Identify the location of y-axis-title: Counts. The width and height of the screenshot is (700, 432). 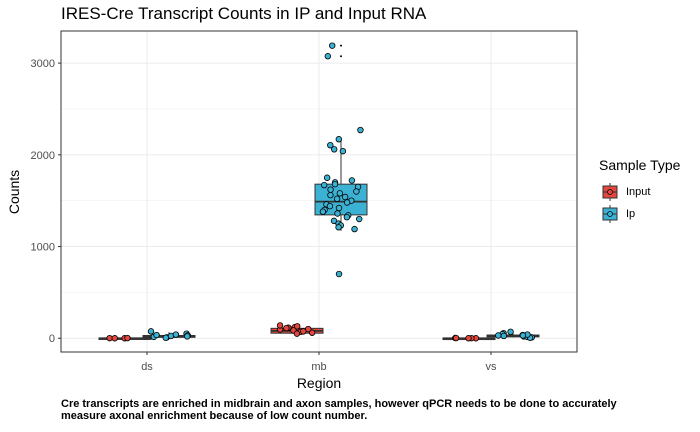
(14, 192).